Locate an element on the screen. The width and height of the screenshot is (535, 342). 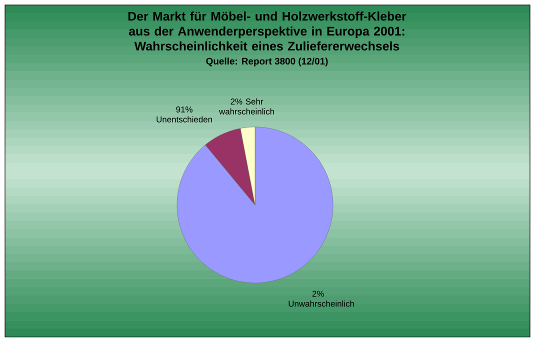
chart-subtitle: Quelle: Report 3800 (12/01) is located at coordinates (267, 62).